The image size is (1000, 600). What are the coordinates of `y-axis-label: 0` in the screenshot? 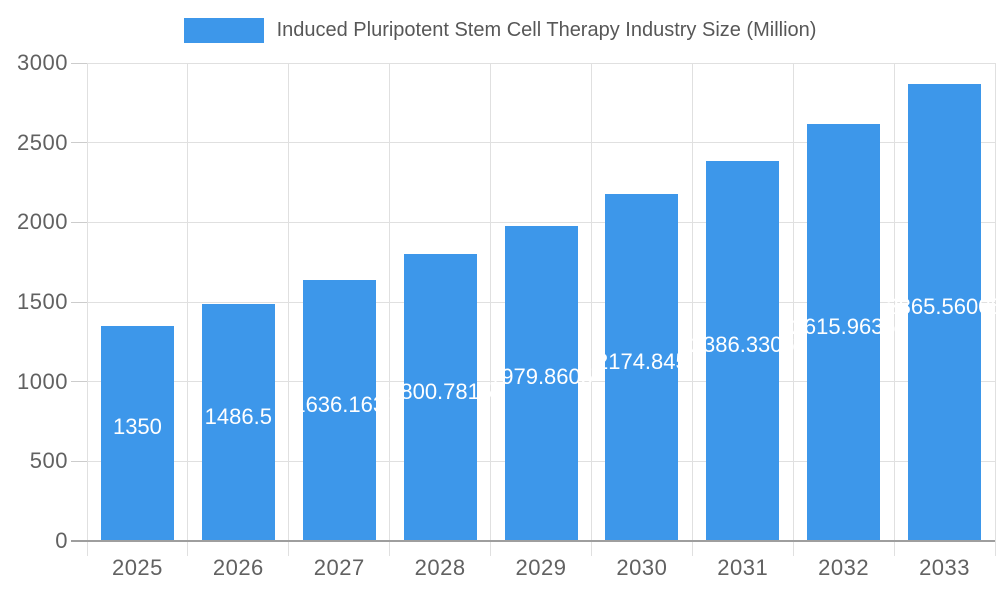 It's located at (61, 540).